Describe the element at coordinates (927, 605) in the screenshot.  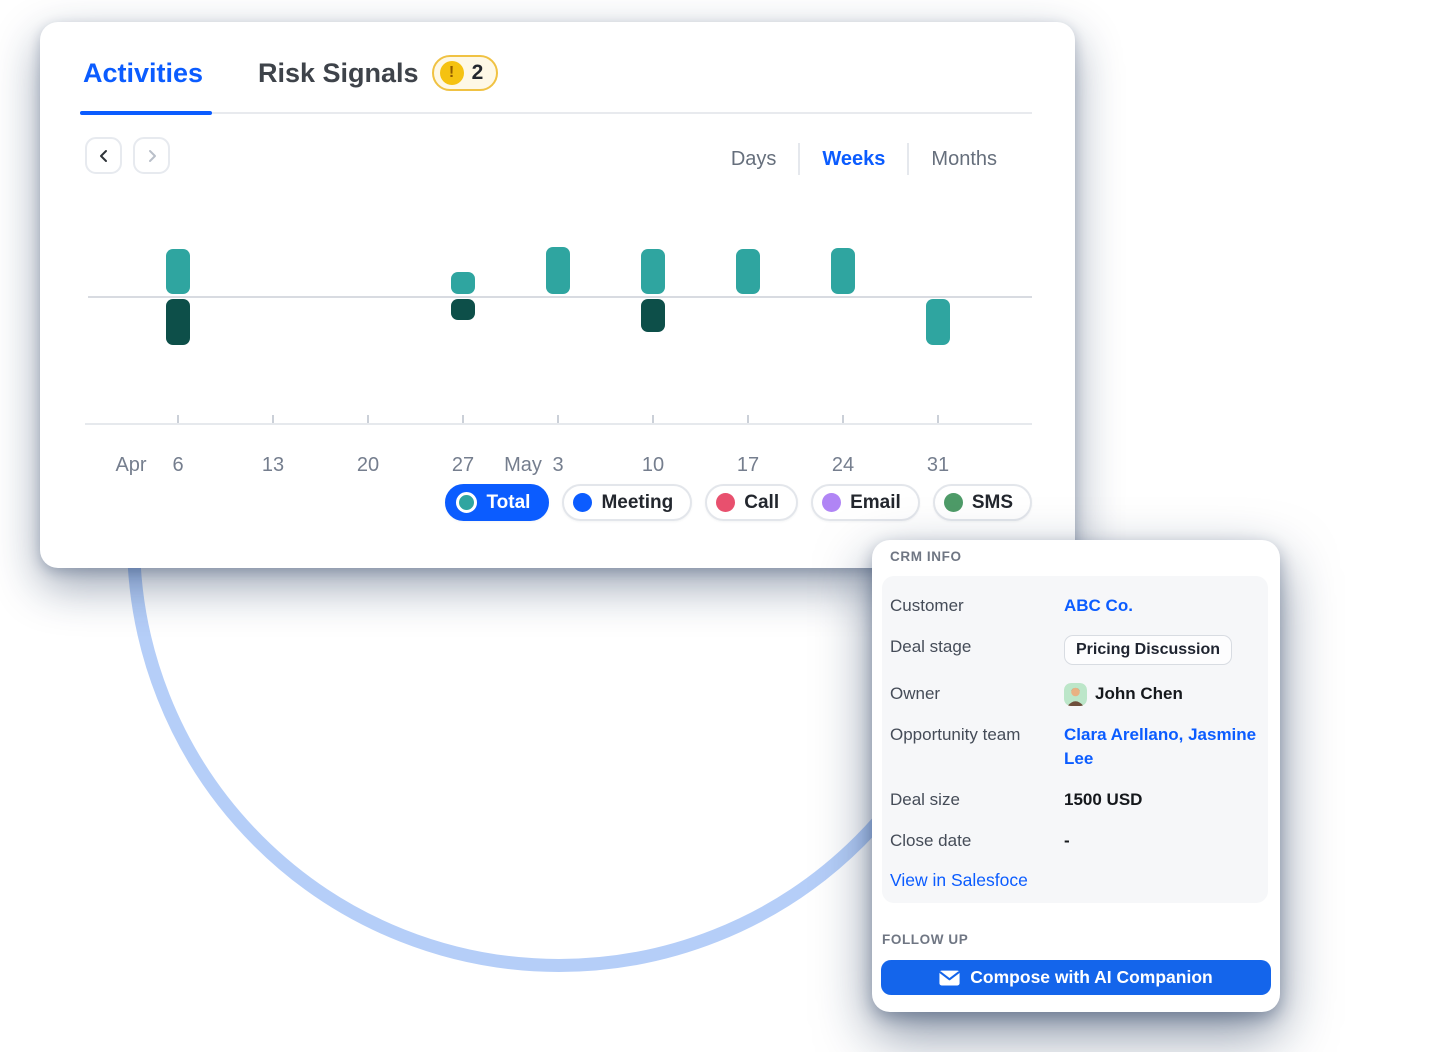
I see `customer-label: Customer` at that location.